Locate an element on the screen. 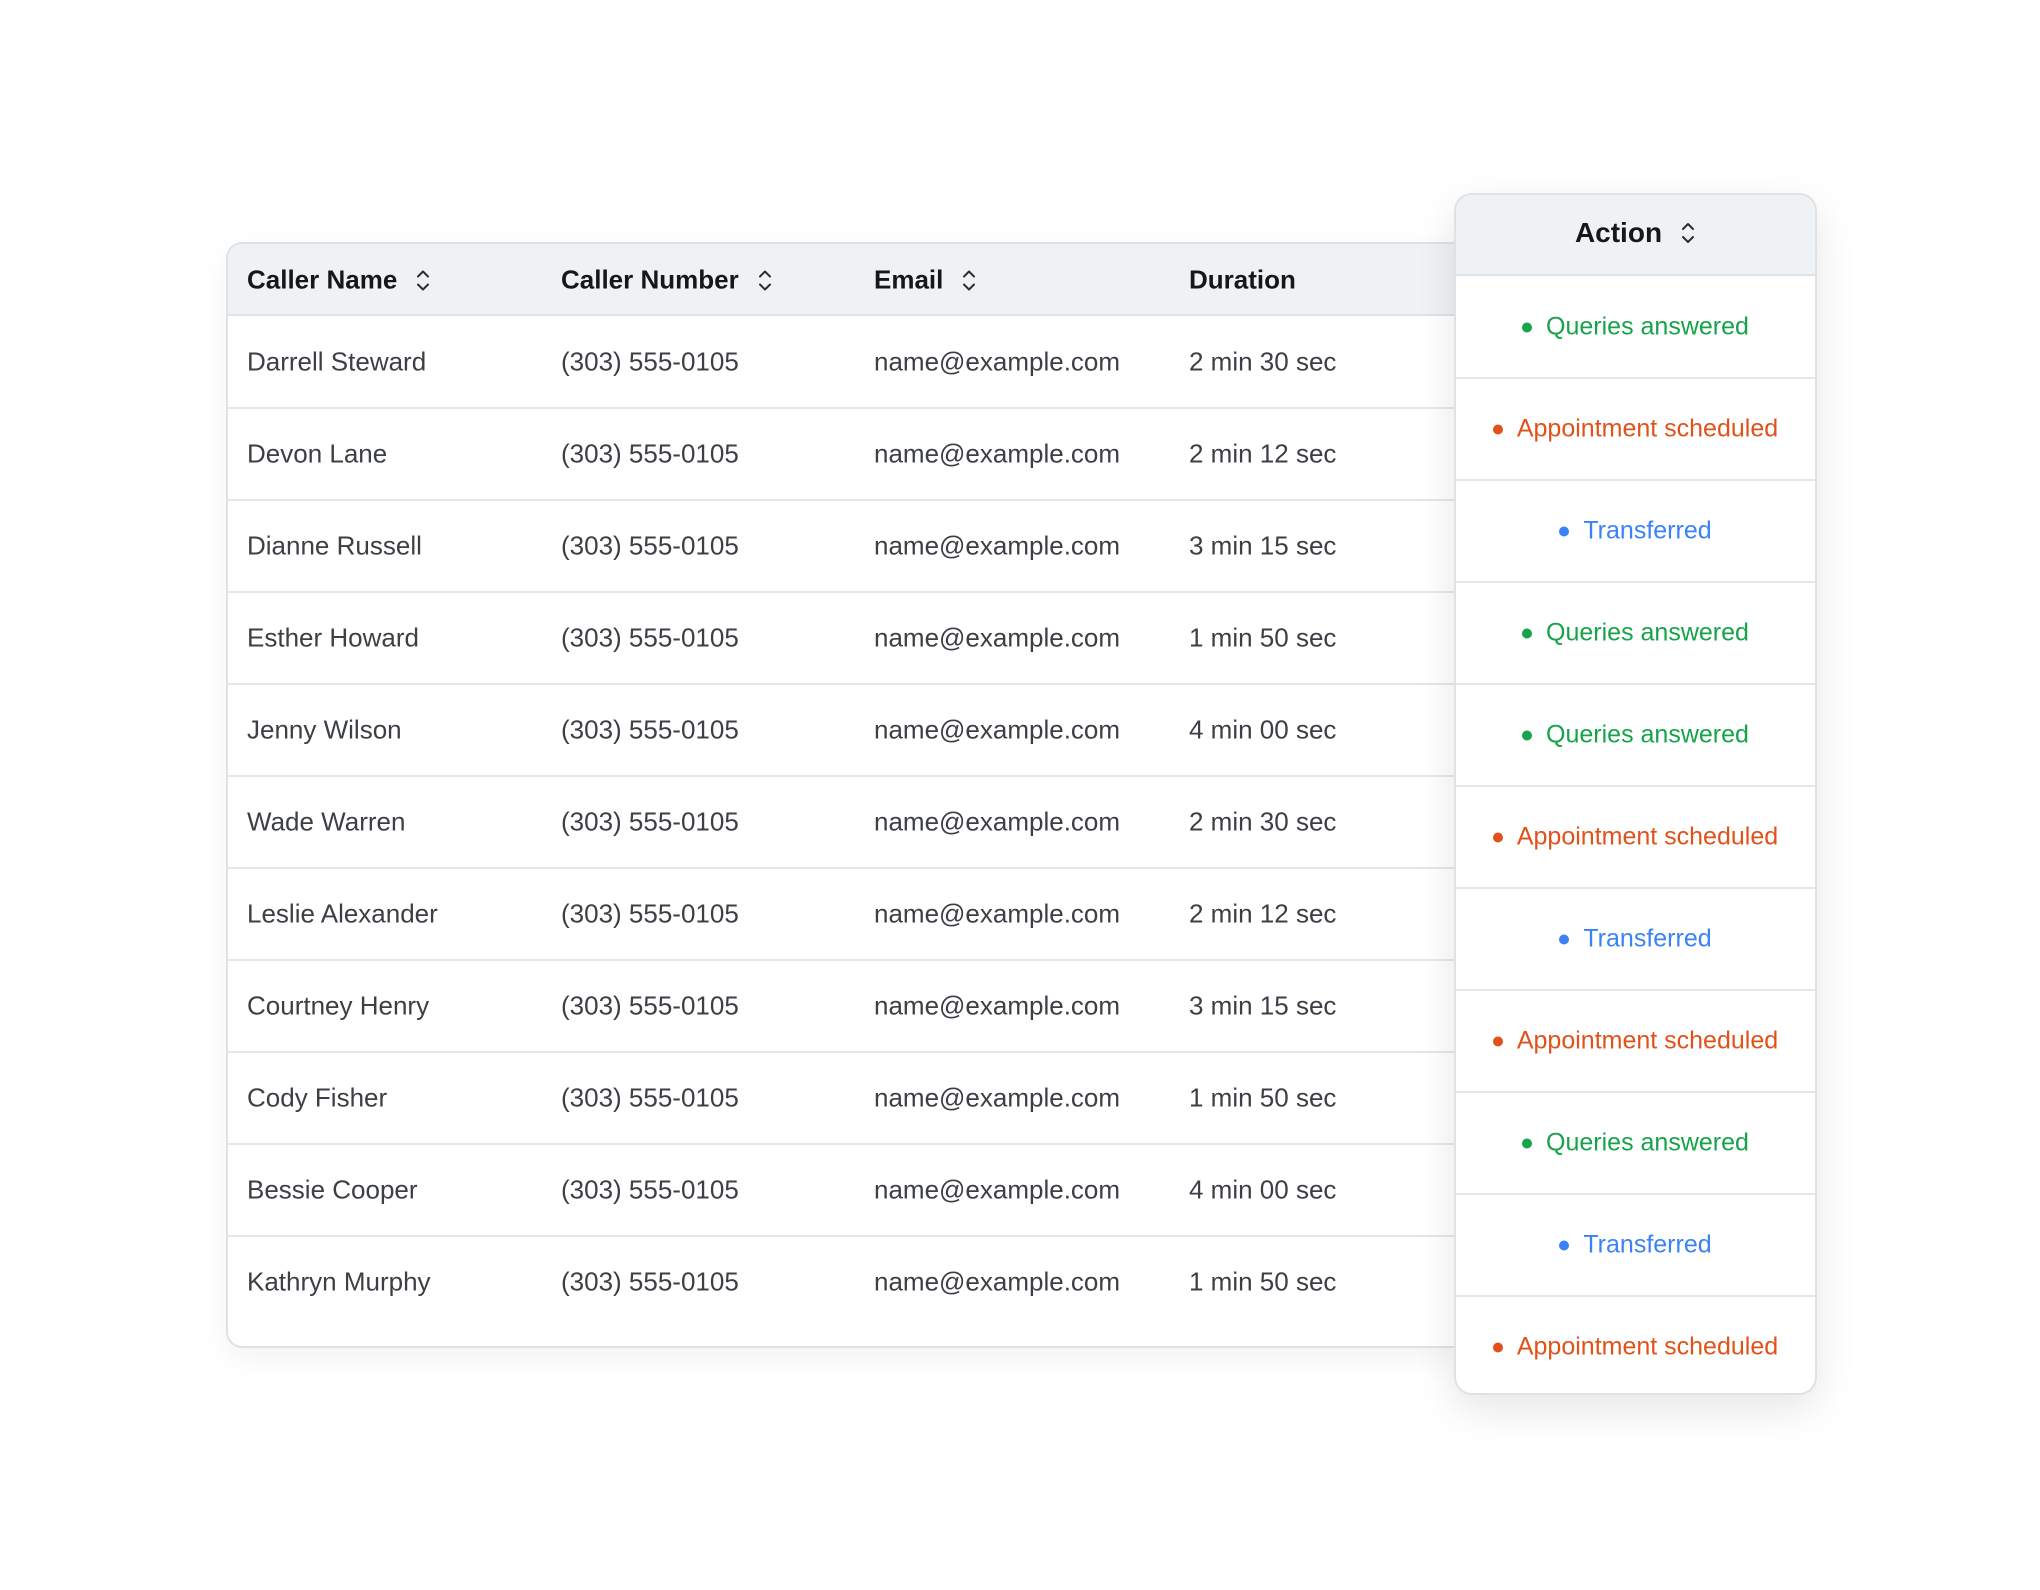 Image resolution: width=2040 pixels, height=1590 pixels. column-header: Duration is located at coordinates (1242, 280).